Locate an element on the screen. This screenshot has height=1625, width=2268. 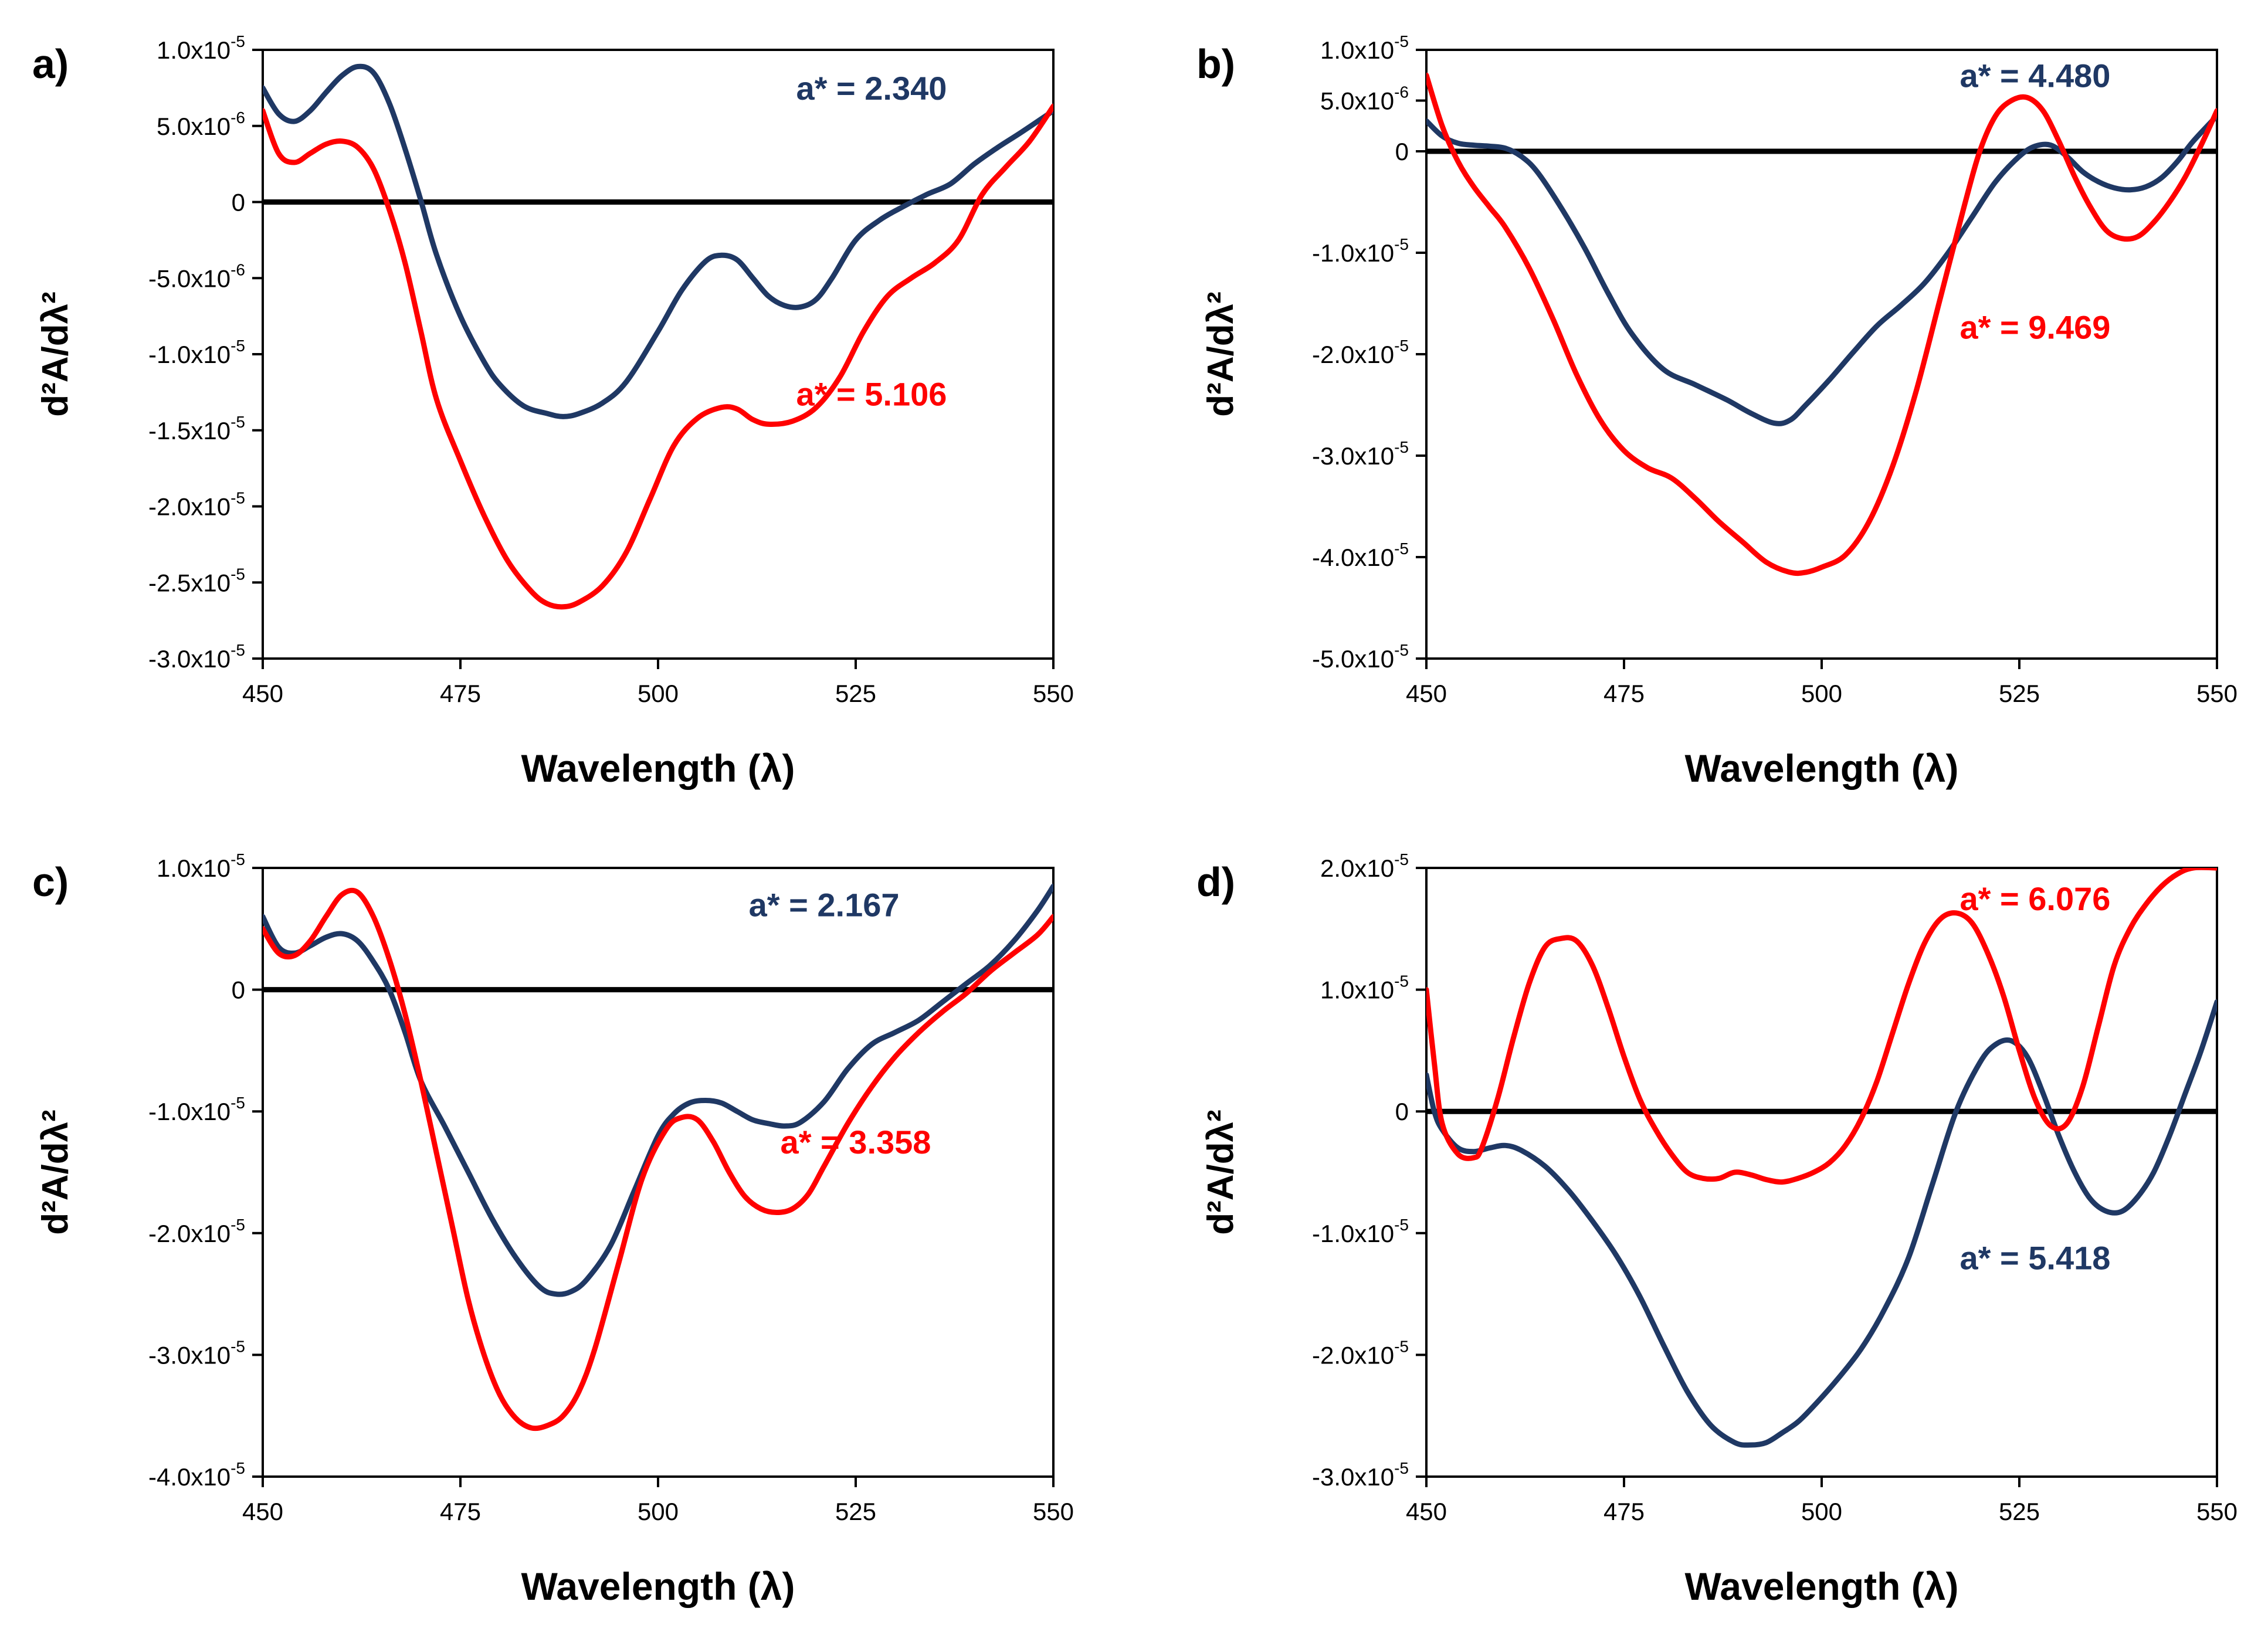
panel-label: d) is located at coordinates (1216, 882).